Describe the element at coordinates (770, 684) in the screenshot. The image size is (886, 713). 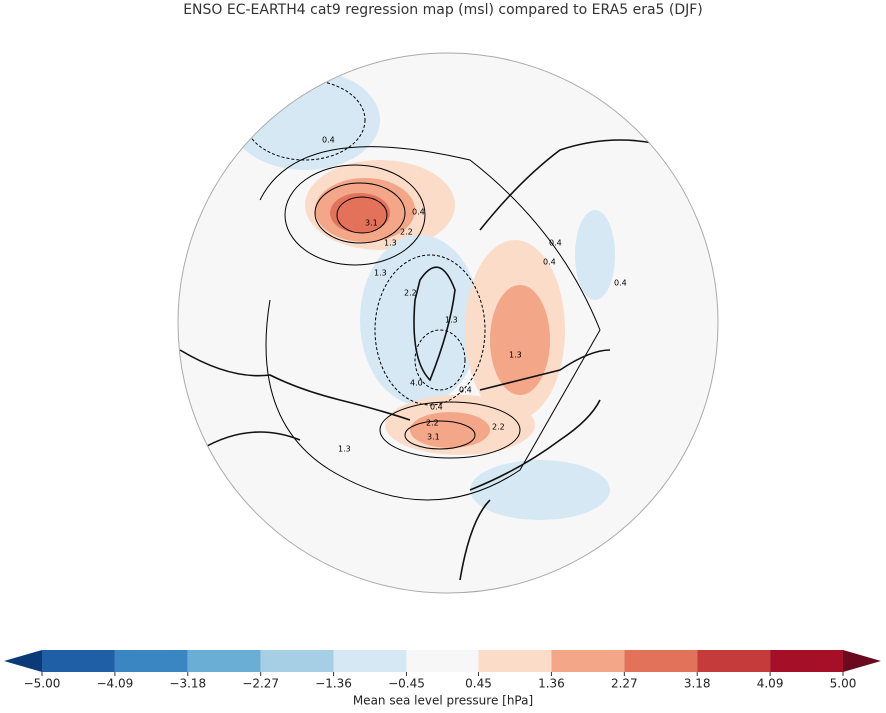
I see `colorbar-tick-label: 4.09` at that location.